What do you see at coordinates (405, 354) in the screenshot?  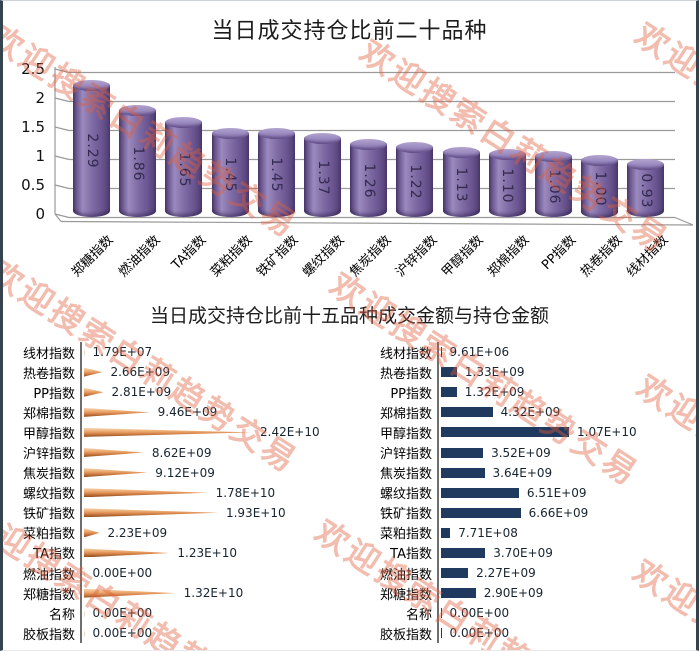 I see `category-label: 线材指数` at bounding box center [405, 354].